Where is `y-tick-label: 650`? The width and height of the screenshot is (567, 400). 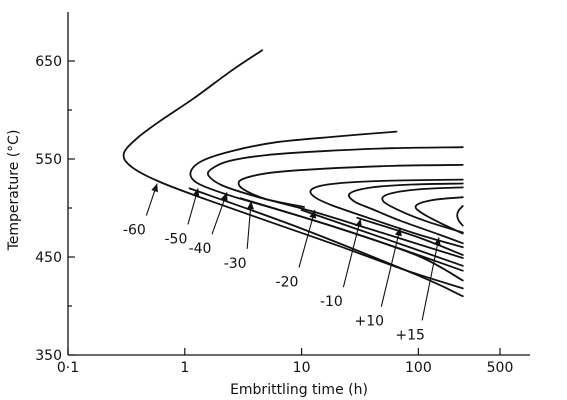
y-tick-label: 650 is located at coordinates (48, 62).